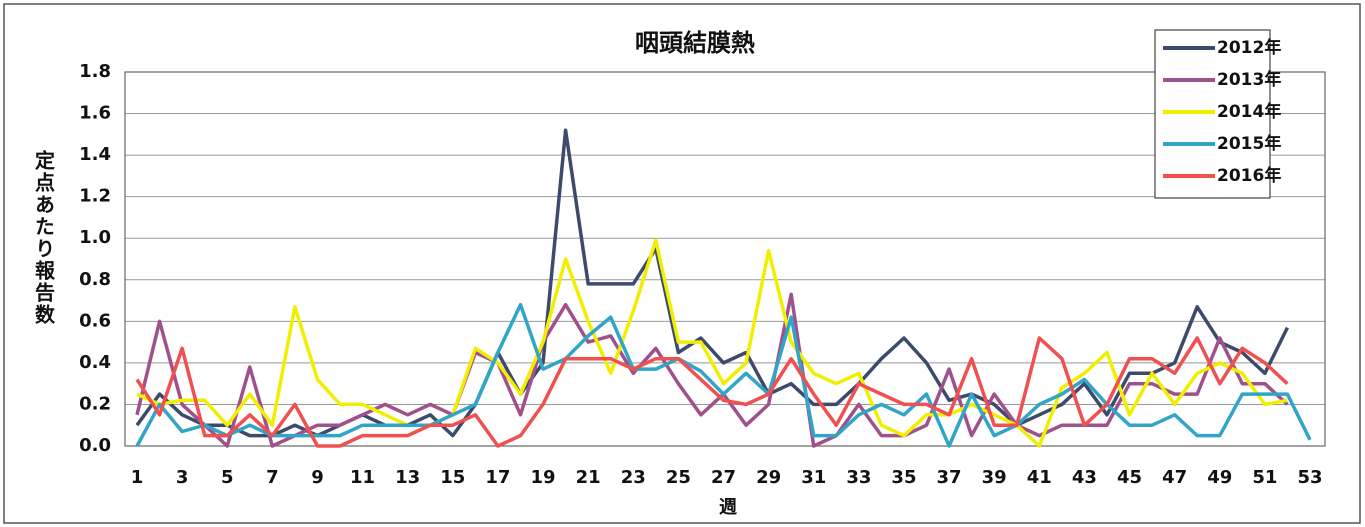 This screenshot has width=1365, height=527. Describe the element at coordinates (1039, 477) in the screenshot. I see `x-tick-label: 41` at that location.